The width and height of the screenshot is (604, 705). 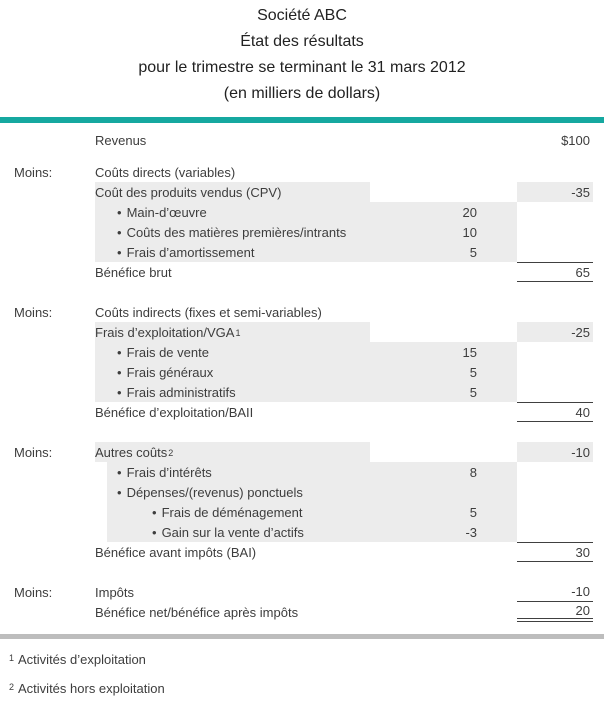 I want to click on row-description: • Coûts des matières premières/intrants, so click(x=266, y=232).